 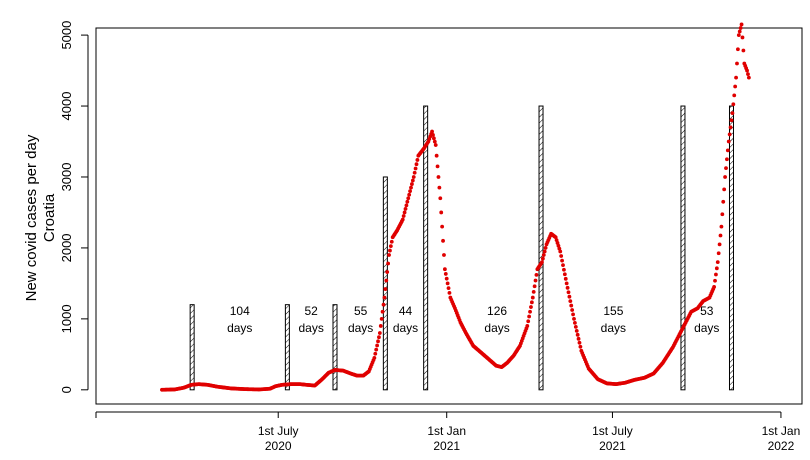 What do you see at coordinates (446, 431) in the screenshot?
I see `x-tick-label-line1: 1st Jan` at bounding box center [446, 431].